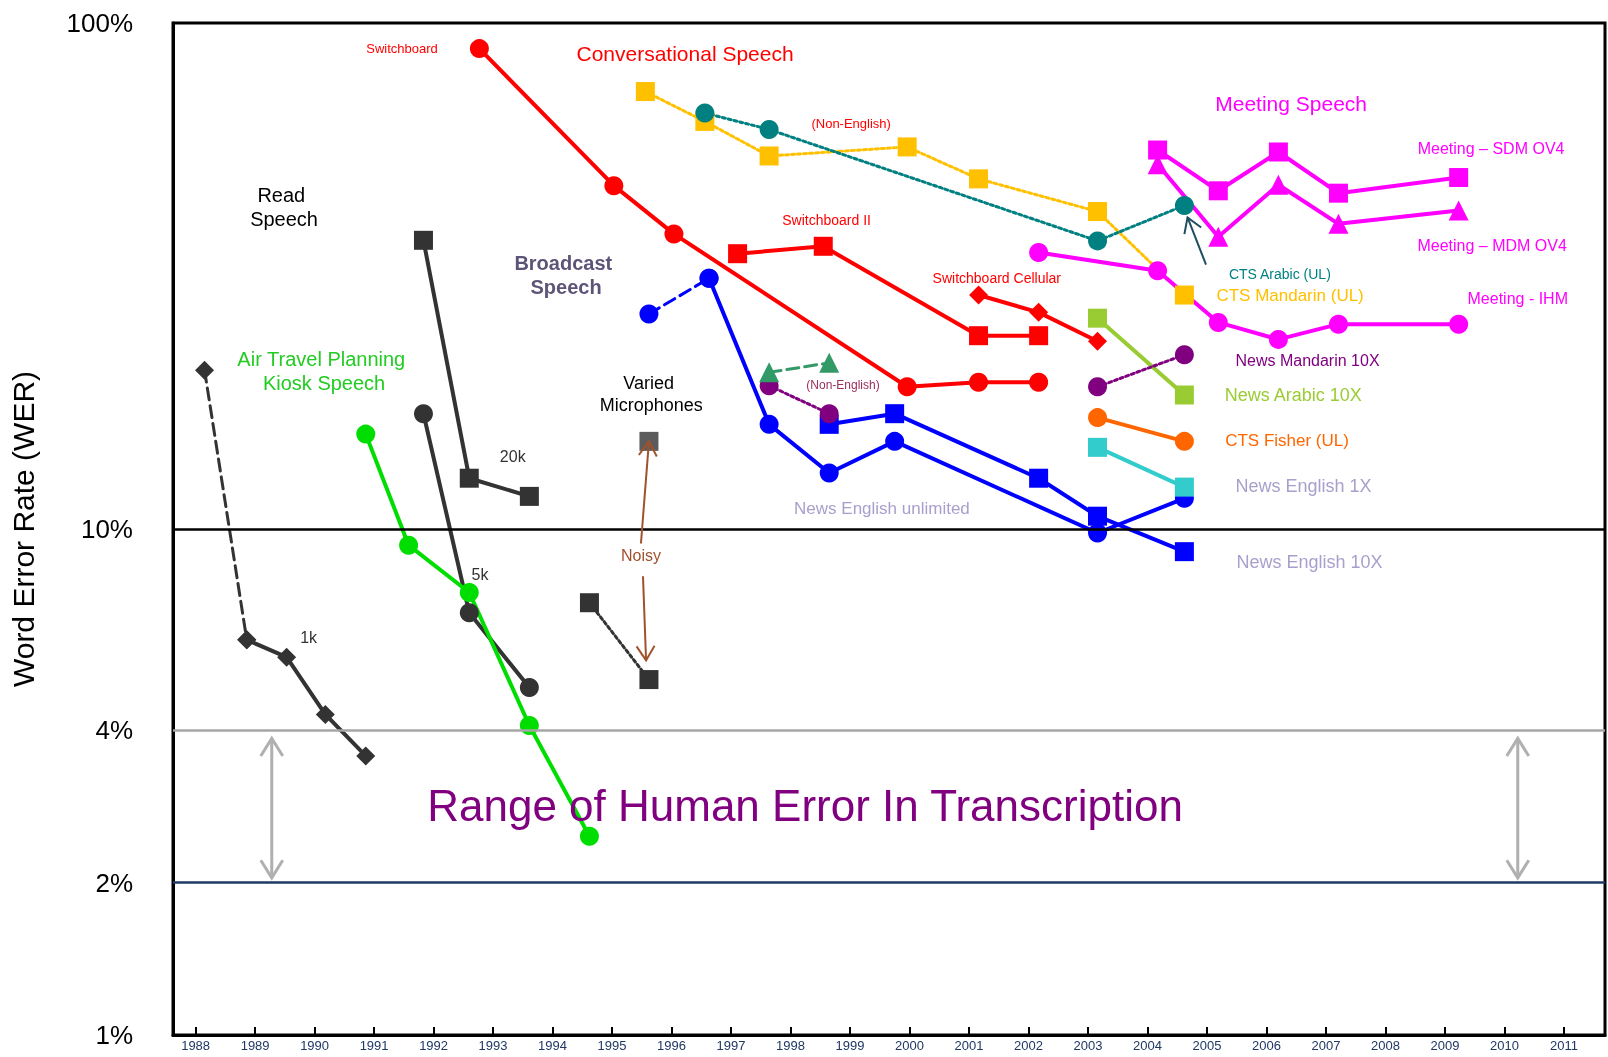  I want to click on x-tick-label: 1989, so click(255, 1045).